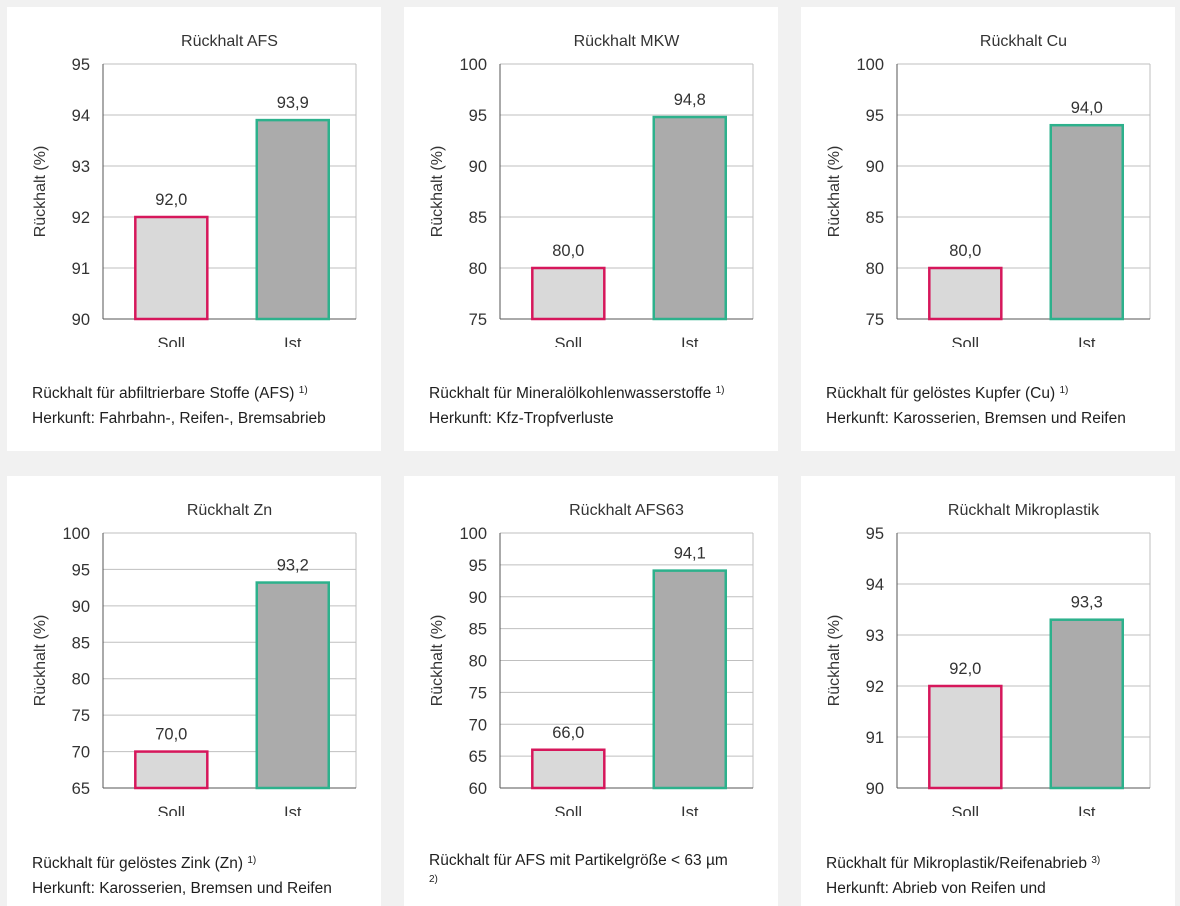 The width and height of the screenshot is (1180, 906). Describe the element at coordinates (626, 510) in the screenshot. I see `chart-title: Rückhalt AFS63` at that location.